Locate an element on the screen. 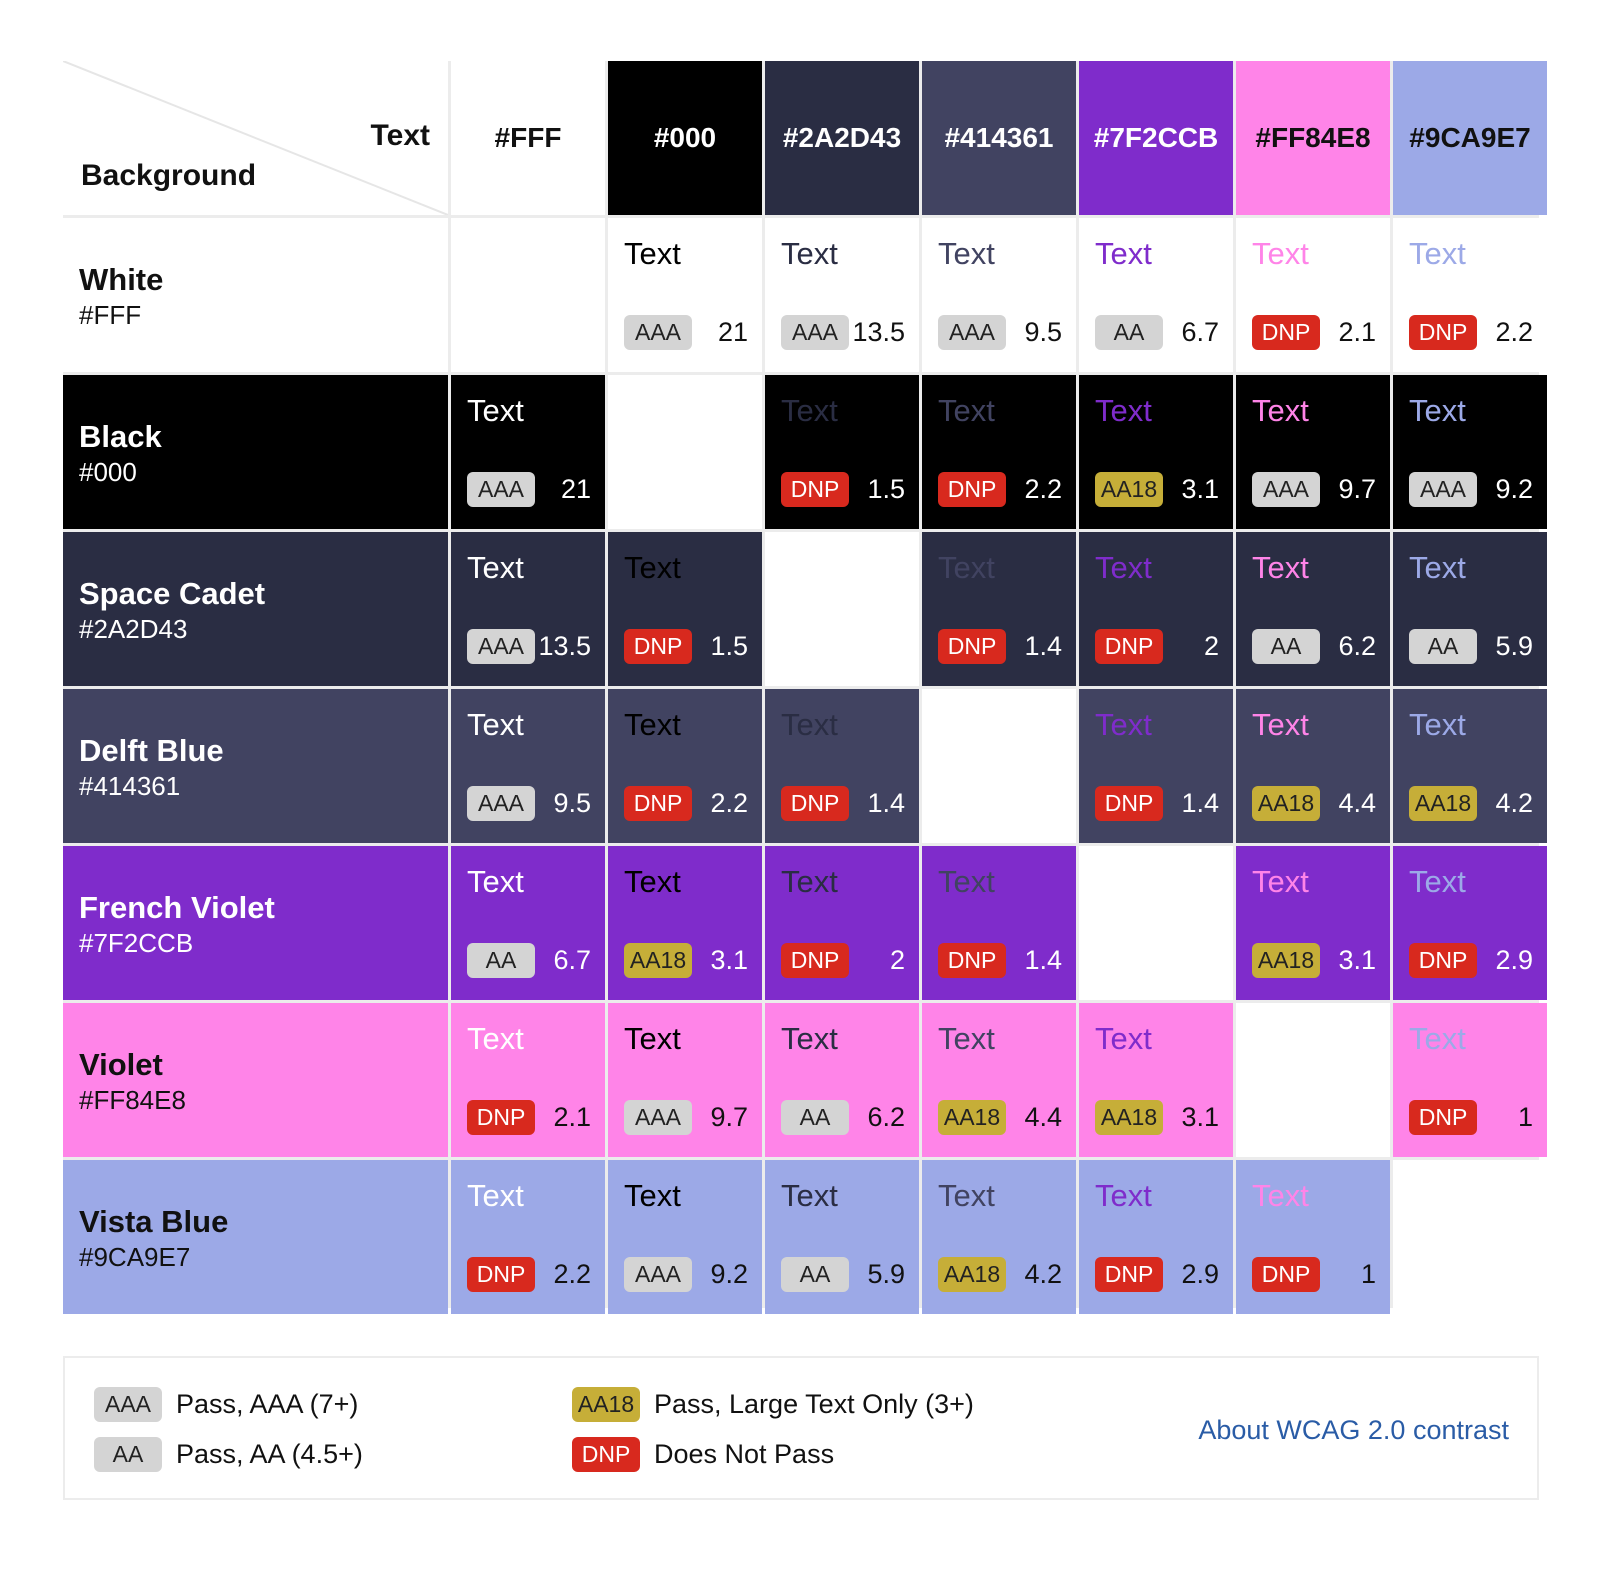 This screenshot has width=1600, height=1589. row-color-hex: #FF84E8 is located at coordinates (132, 1100).